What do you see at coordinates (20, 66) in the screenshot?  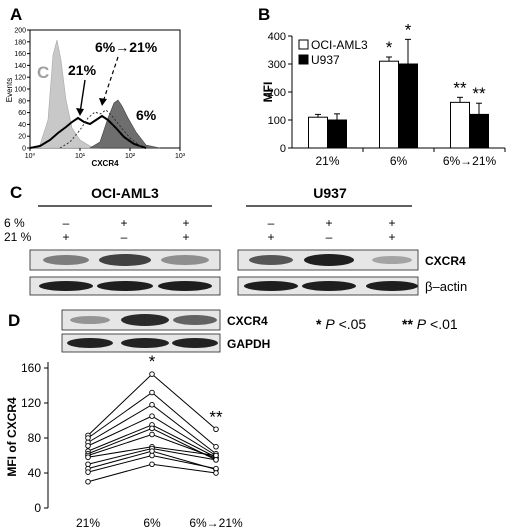 I see `hist-y-tick-label: 140` at bounding box center [20, 66].